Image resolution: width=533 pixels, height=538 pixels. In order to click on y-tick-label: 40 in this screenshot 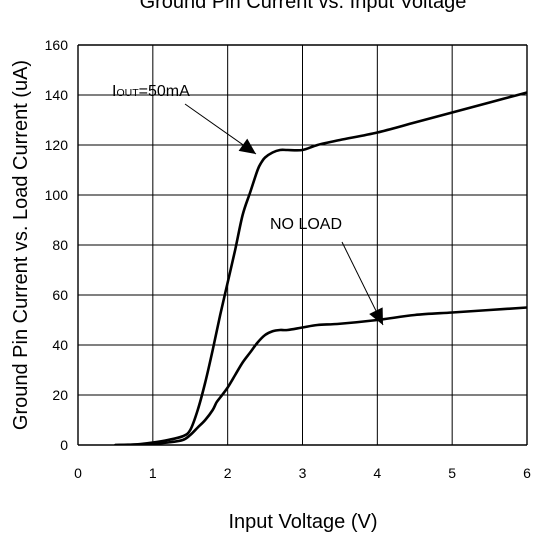, I will do `click(60, 345)`.